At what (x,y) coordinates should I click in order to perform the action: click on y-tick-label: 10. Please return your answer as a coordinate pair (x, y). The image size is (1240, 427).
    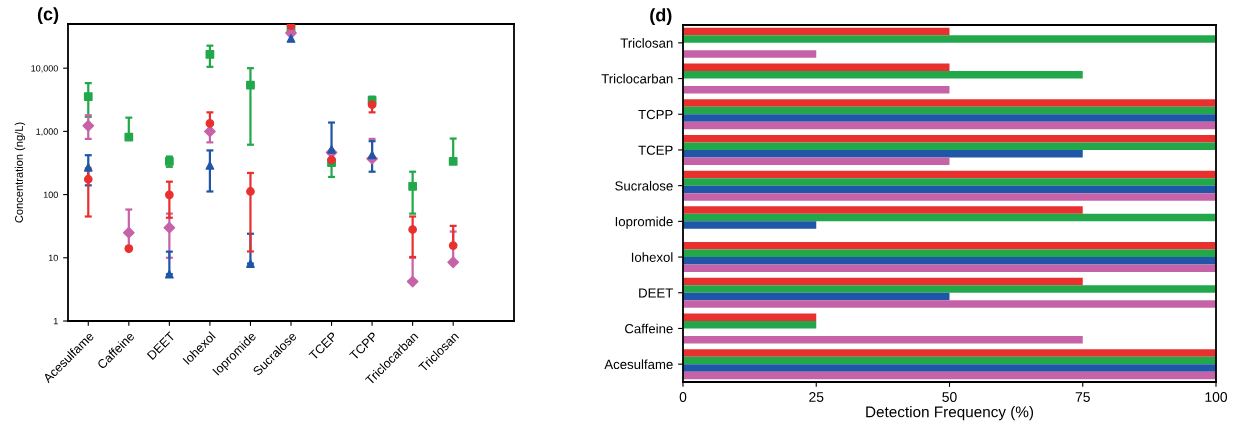
    Looking at the image, I should click on (53, 258).